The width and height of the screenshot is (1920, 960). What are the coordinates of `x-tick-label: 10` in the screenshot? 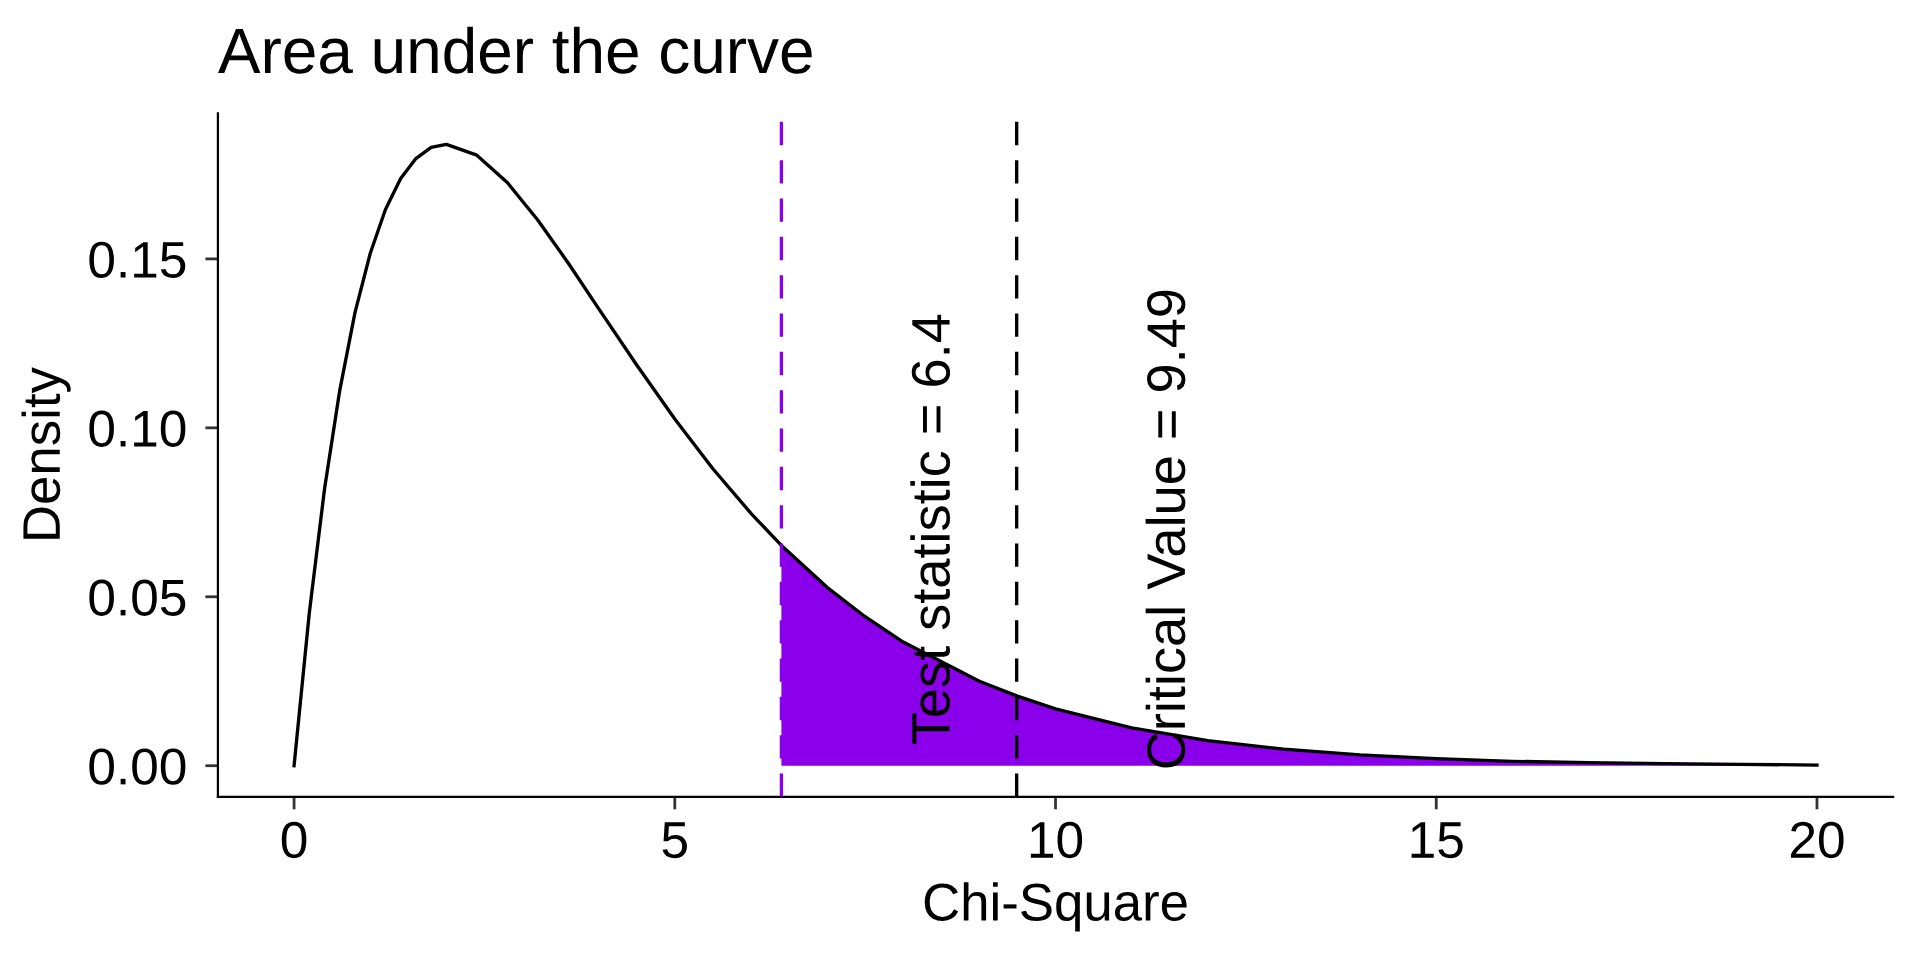 It's located at (1056, 840).